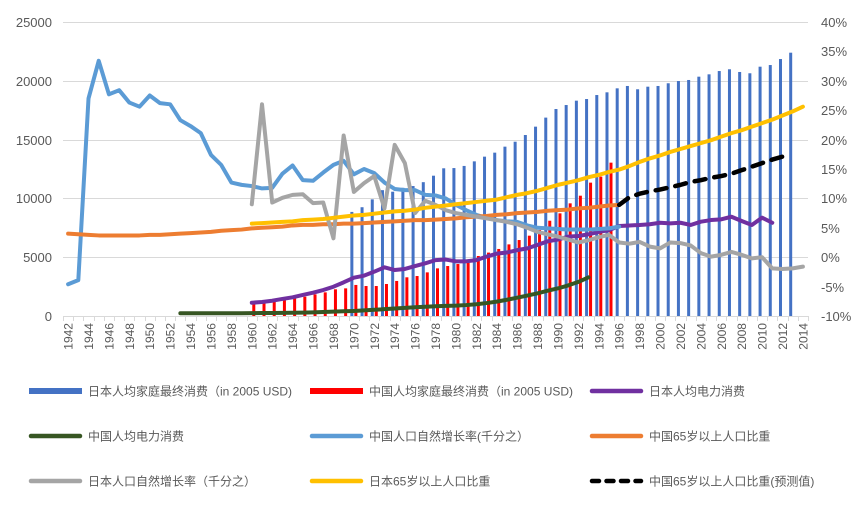  Describe the element at coordinates (834, 140) in the screenshot. I see `right-axis-tick-label: 20%` at that location.